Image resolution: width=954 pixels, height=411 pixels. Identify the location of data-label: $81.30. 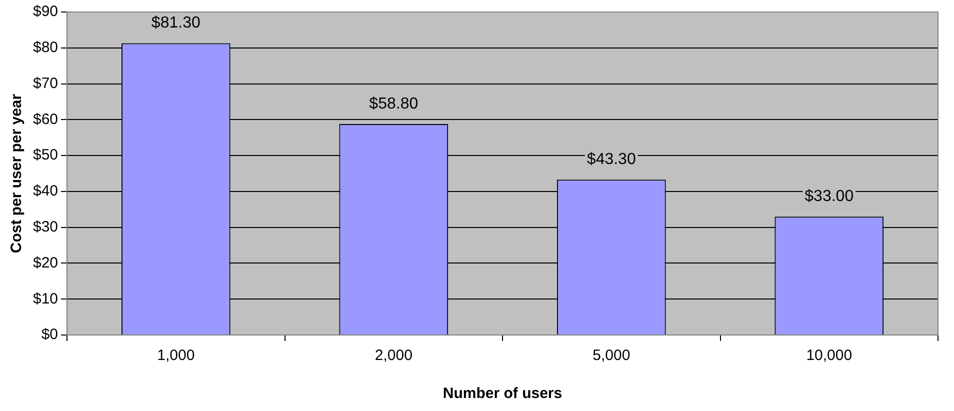
(175, 23).